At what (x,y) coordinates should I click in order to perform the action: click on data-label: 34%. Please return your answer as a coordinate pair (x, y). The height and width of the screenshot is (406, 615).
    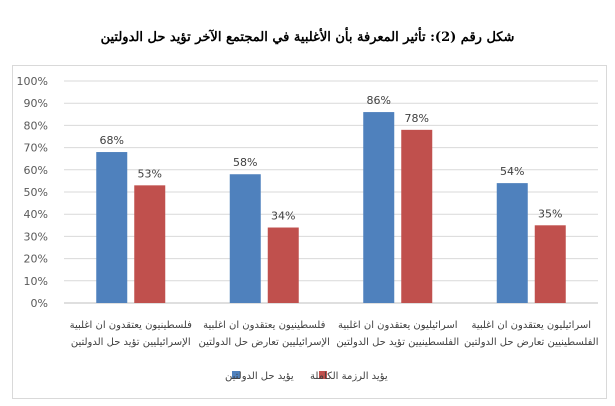
    Looking at the image, I should click on (283, 216).